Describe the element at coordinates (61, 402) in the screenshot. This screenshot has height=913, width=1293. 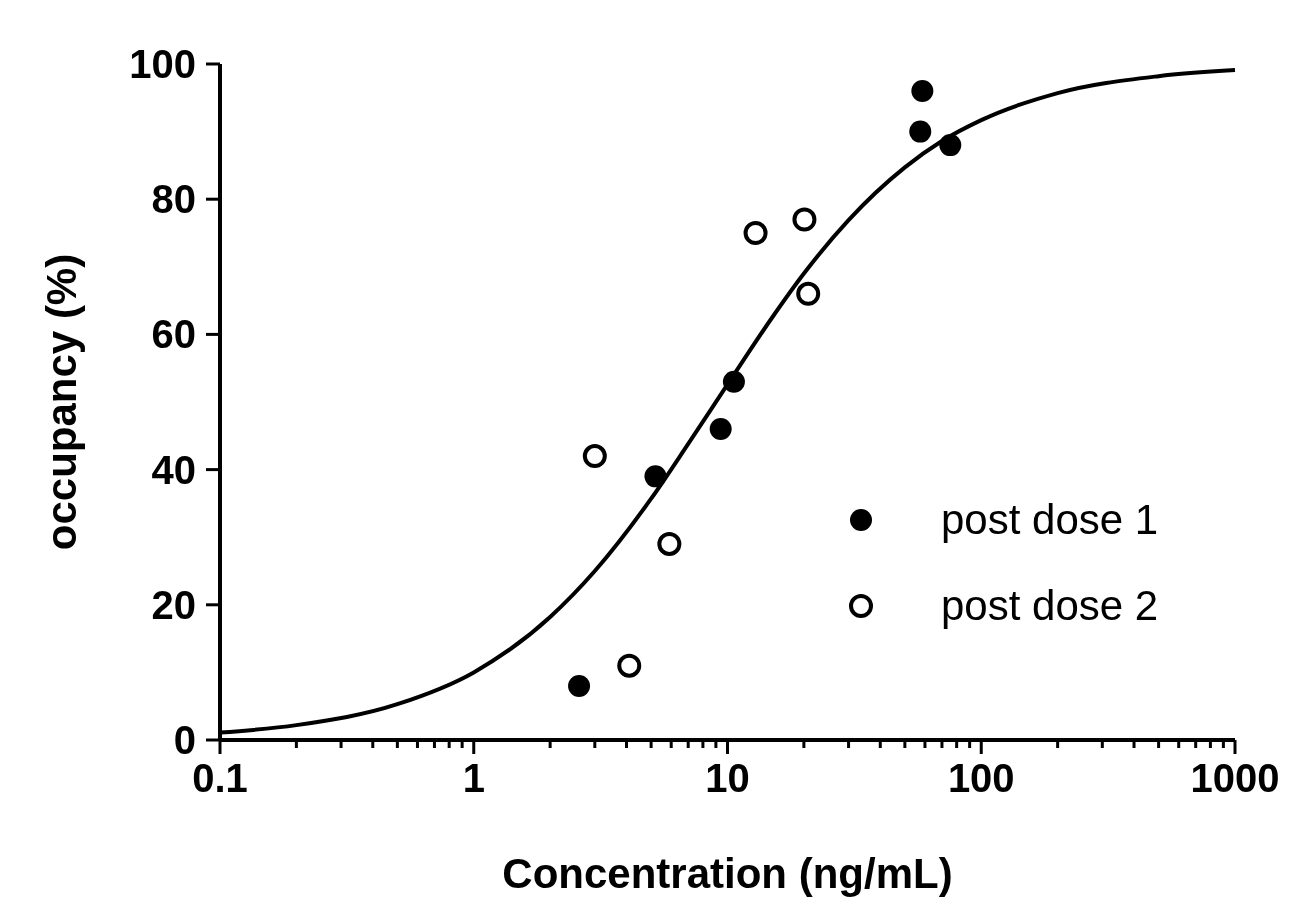
I see `y-axis-title: occupancy (%)` at that location.